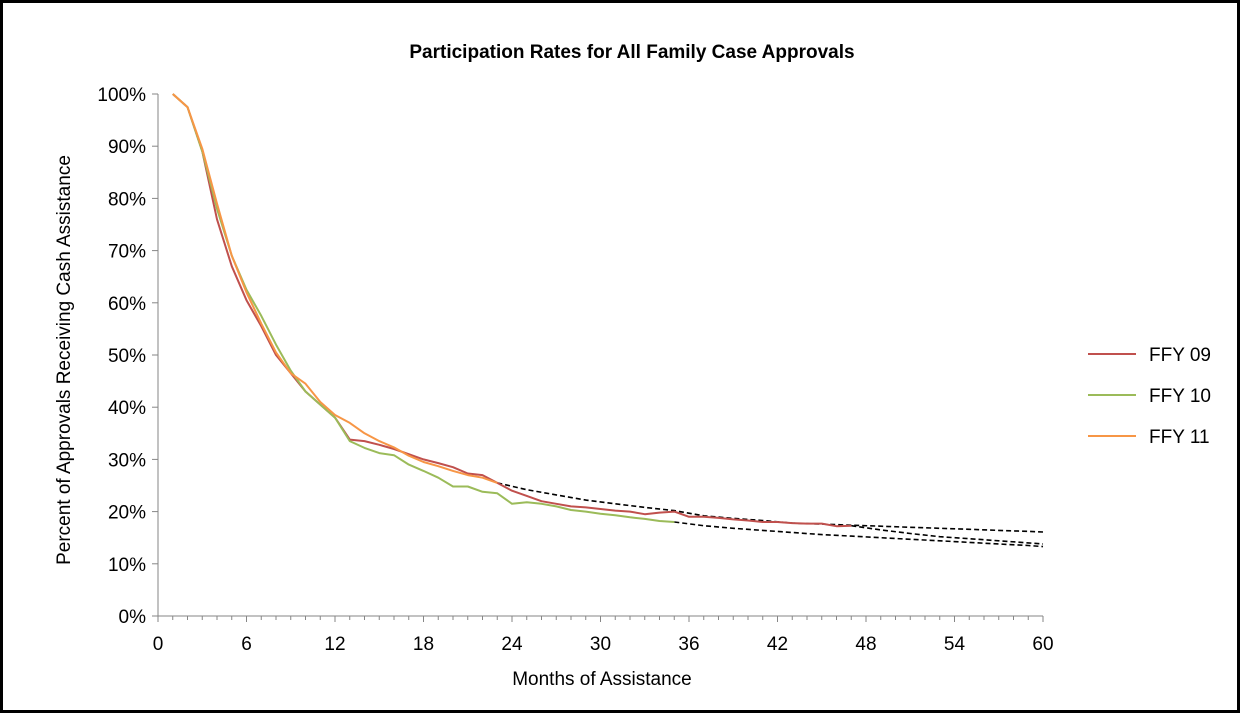 The image size is (1240, 716). What do you see at coordinates (246, 644) in the screenshot?
I see `x-tick-label: 6` at bounding box center [246, 644].